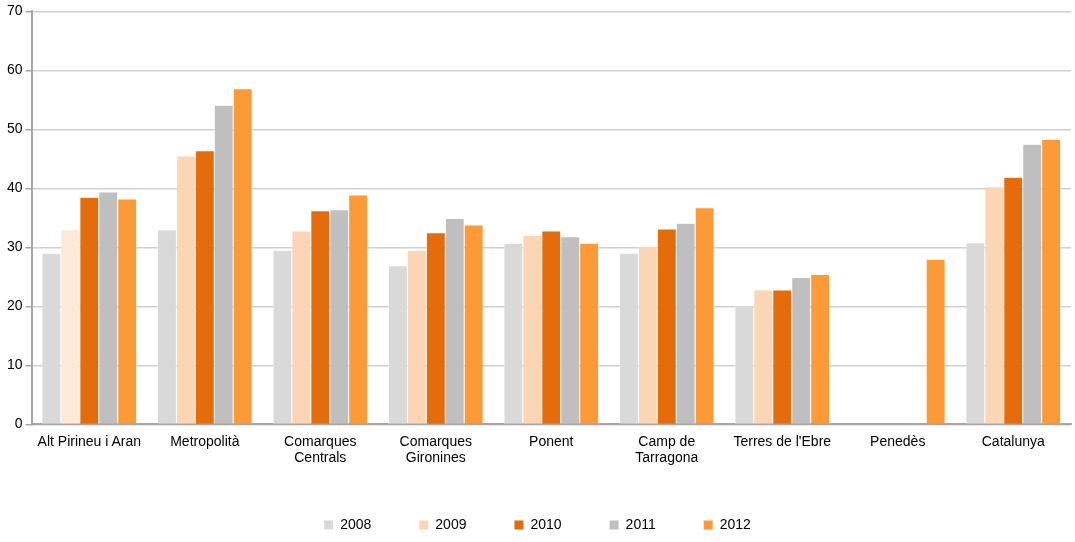 This screenshot has width=1075, height=542. I want to click on x-tick-label: Metropolità, so click(205, 440).